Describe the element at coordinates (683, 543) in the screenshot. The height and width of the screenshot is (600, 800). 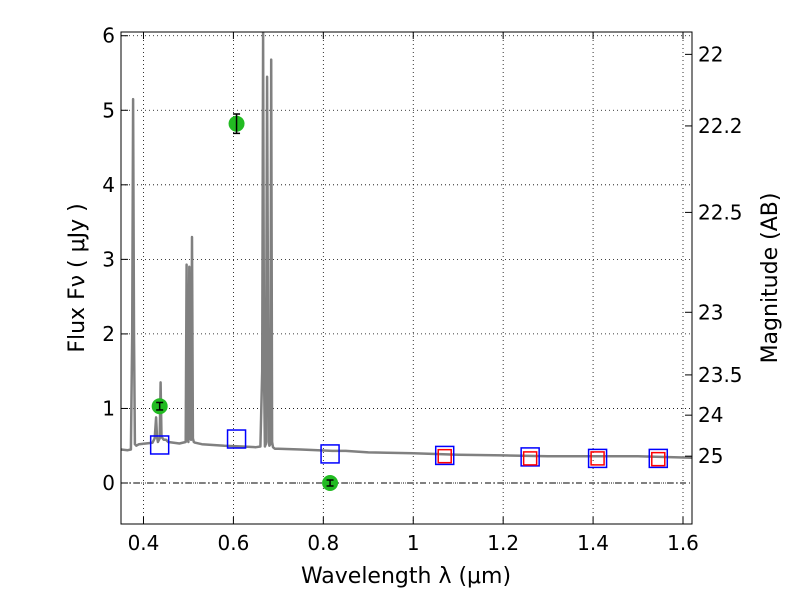
I see `x-tick-label: 1.6` at that location.